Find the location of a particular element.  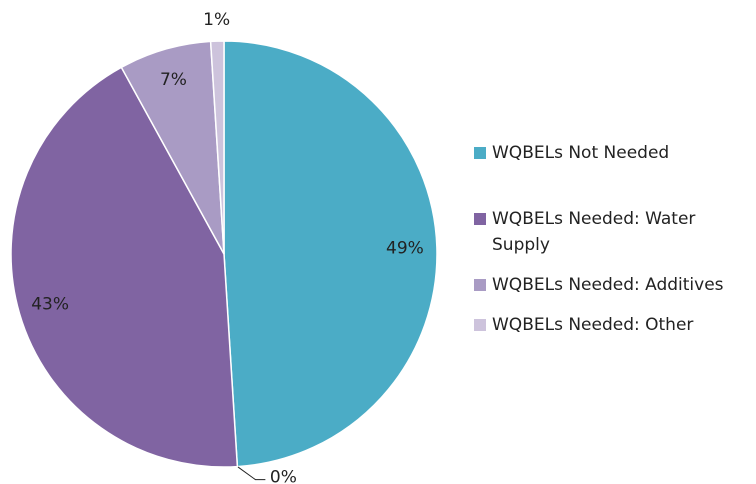

legend-entry: WQBELs Not Needed is located at coordinates (615, 153).